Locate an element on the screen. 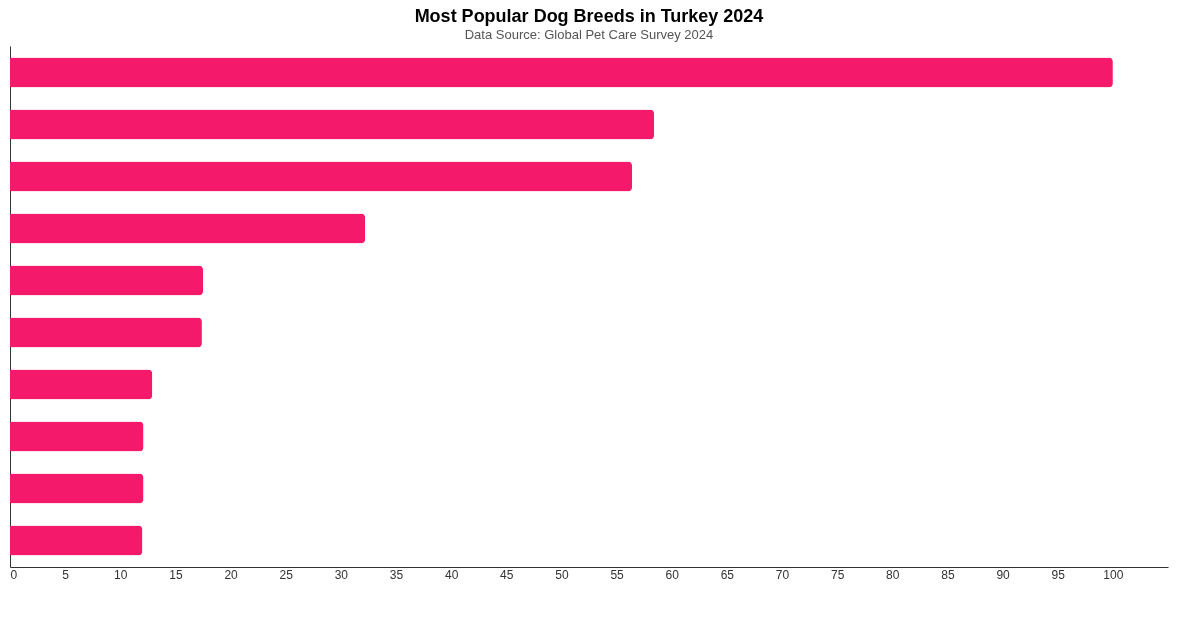 The image size is (1200, 628). x-tick-label: 65 is located at coordinates (727, 574).